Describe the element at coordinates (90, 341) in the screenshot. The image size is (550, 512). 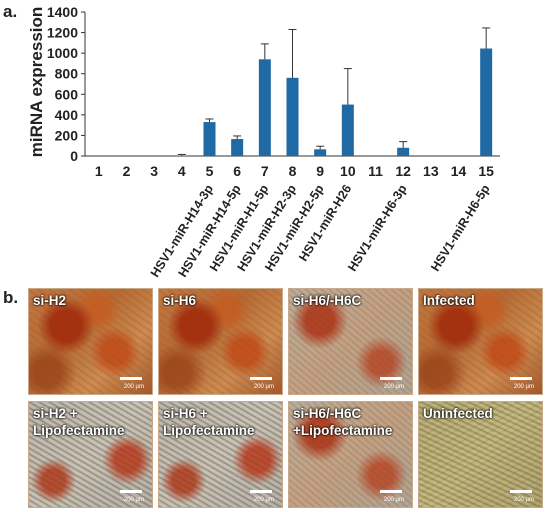
I see `micrograph-si-h2: si-H2 200 µm` at that location.